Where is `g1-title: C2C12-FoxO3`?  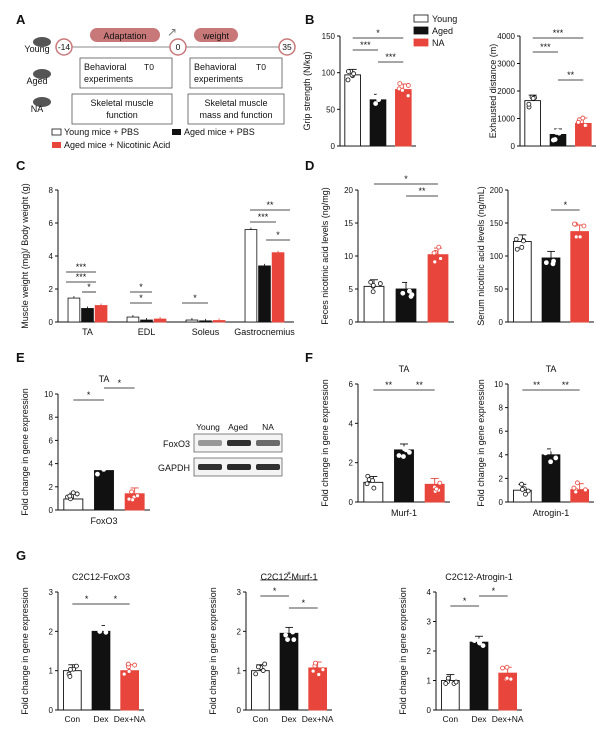
g1-title: C2C12-FoxO3 is located at coordinates (101, 577).